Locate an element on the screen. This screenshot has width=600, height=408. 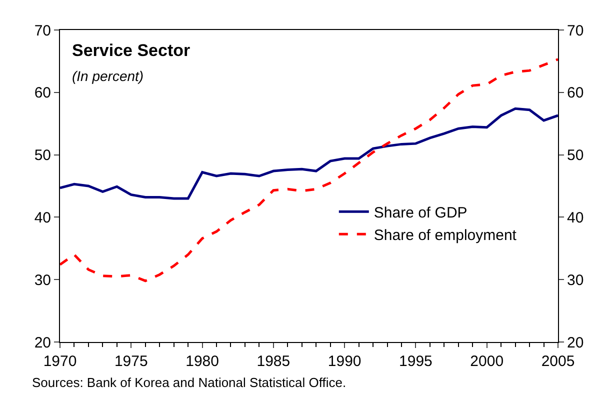
source-note: Sources: Bank of Korea and National Statistical Office. is located at coordinates (189, 382).